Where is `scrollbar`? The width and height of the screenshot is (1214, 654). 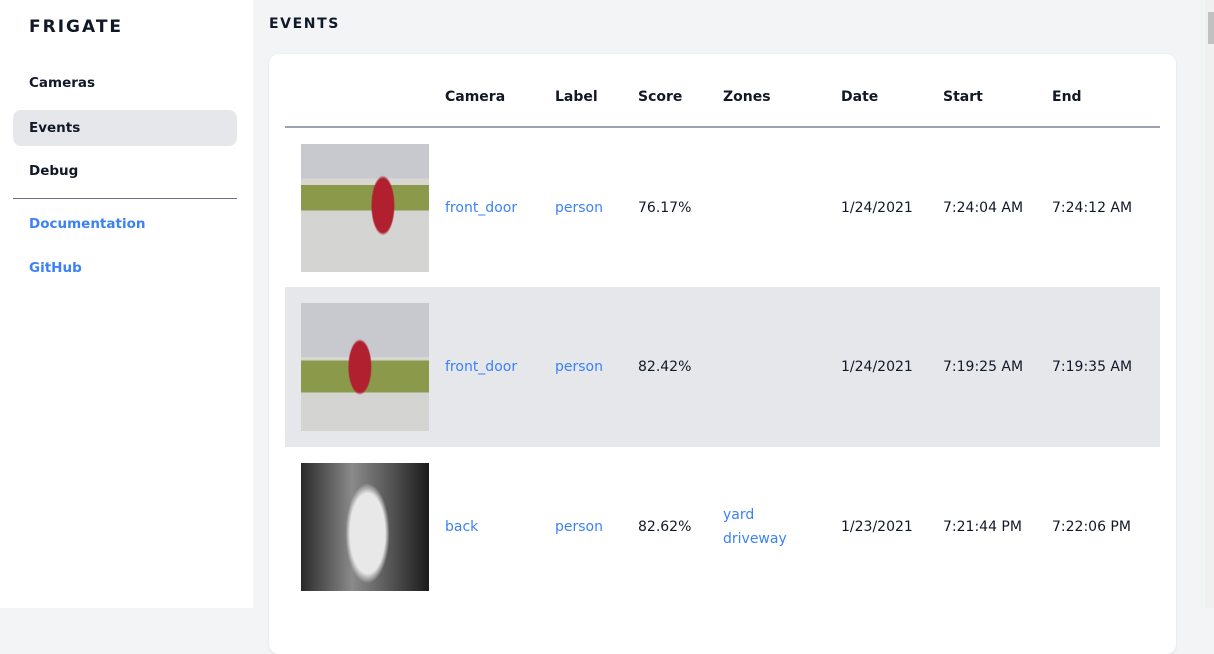
scrollbar is located at coordinates (1209, 304).